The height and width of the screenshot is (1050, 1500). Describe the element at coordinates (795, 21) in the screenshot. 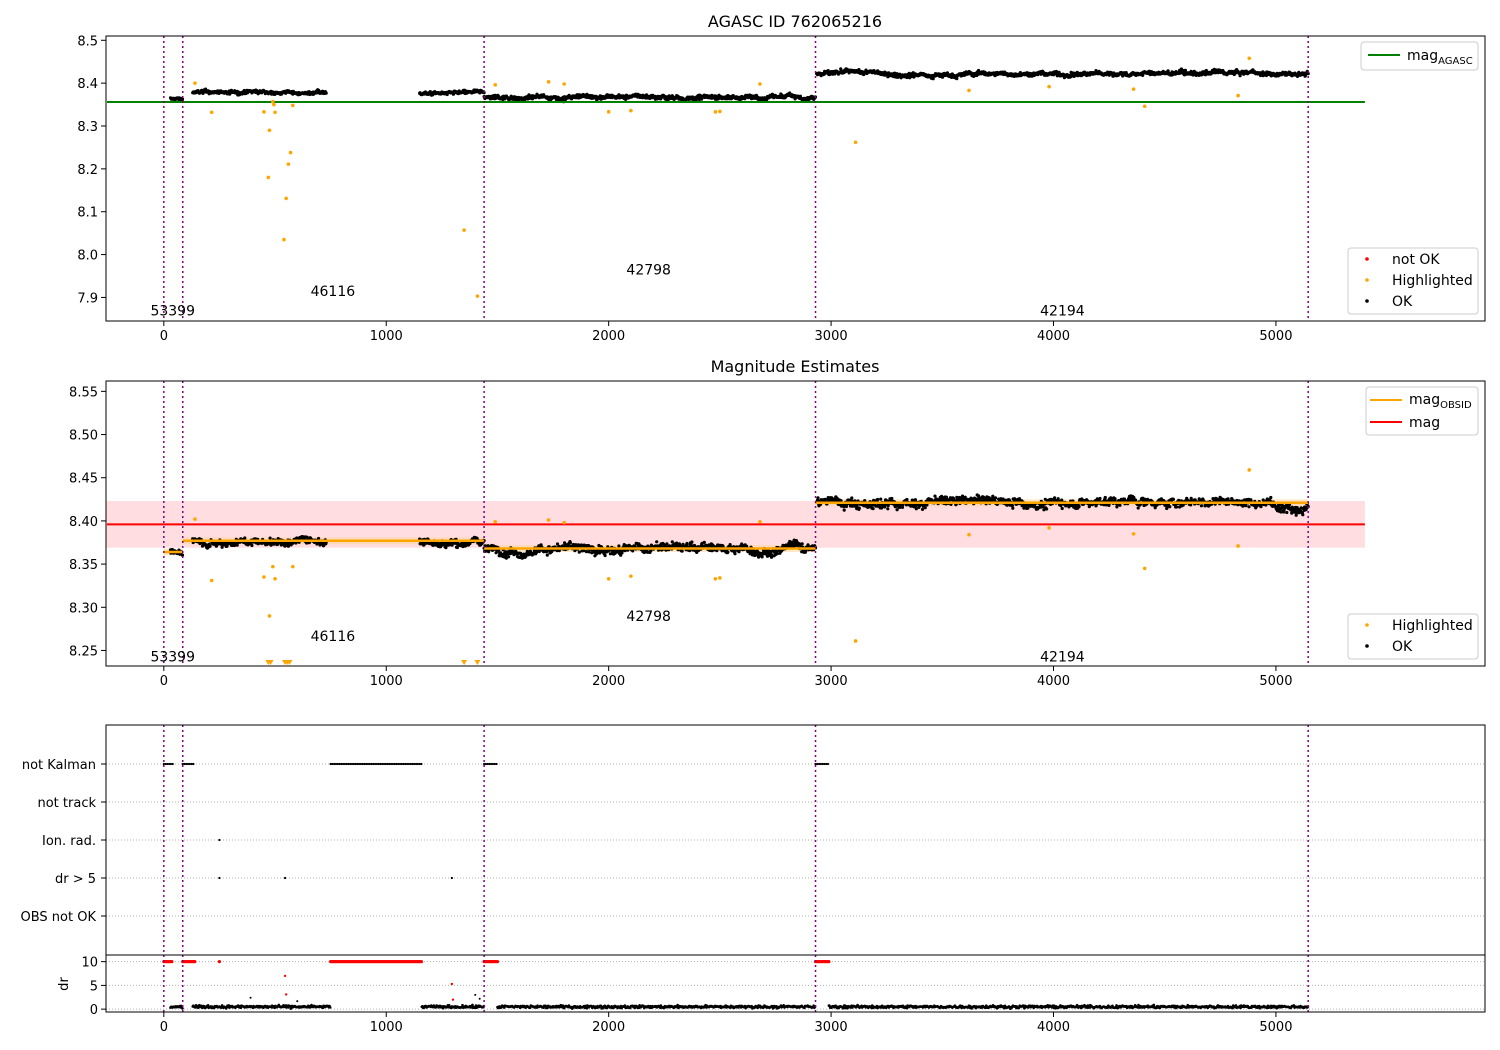

I see `panel-agasc-title: AGASC ID 762065216` at that location.